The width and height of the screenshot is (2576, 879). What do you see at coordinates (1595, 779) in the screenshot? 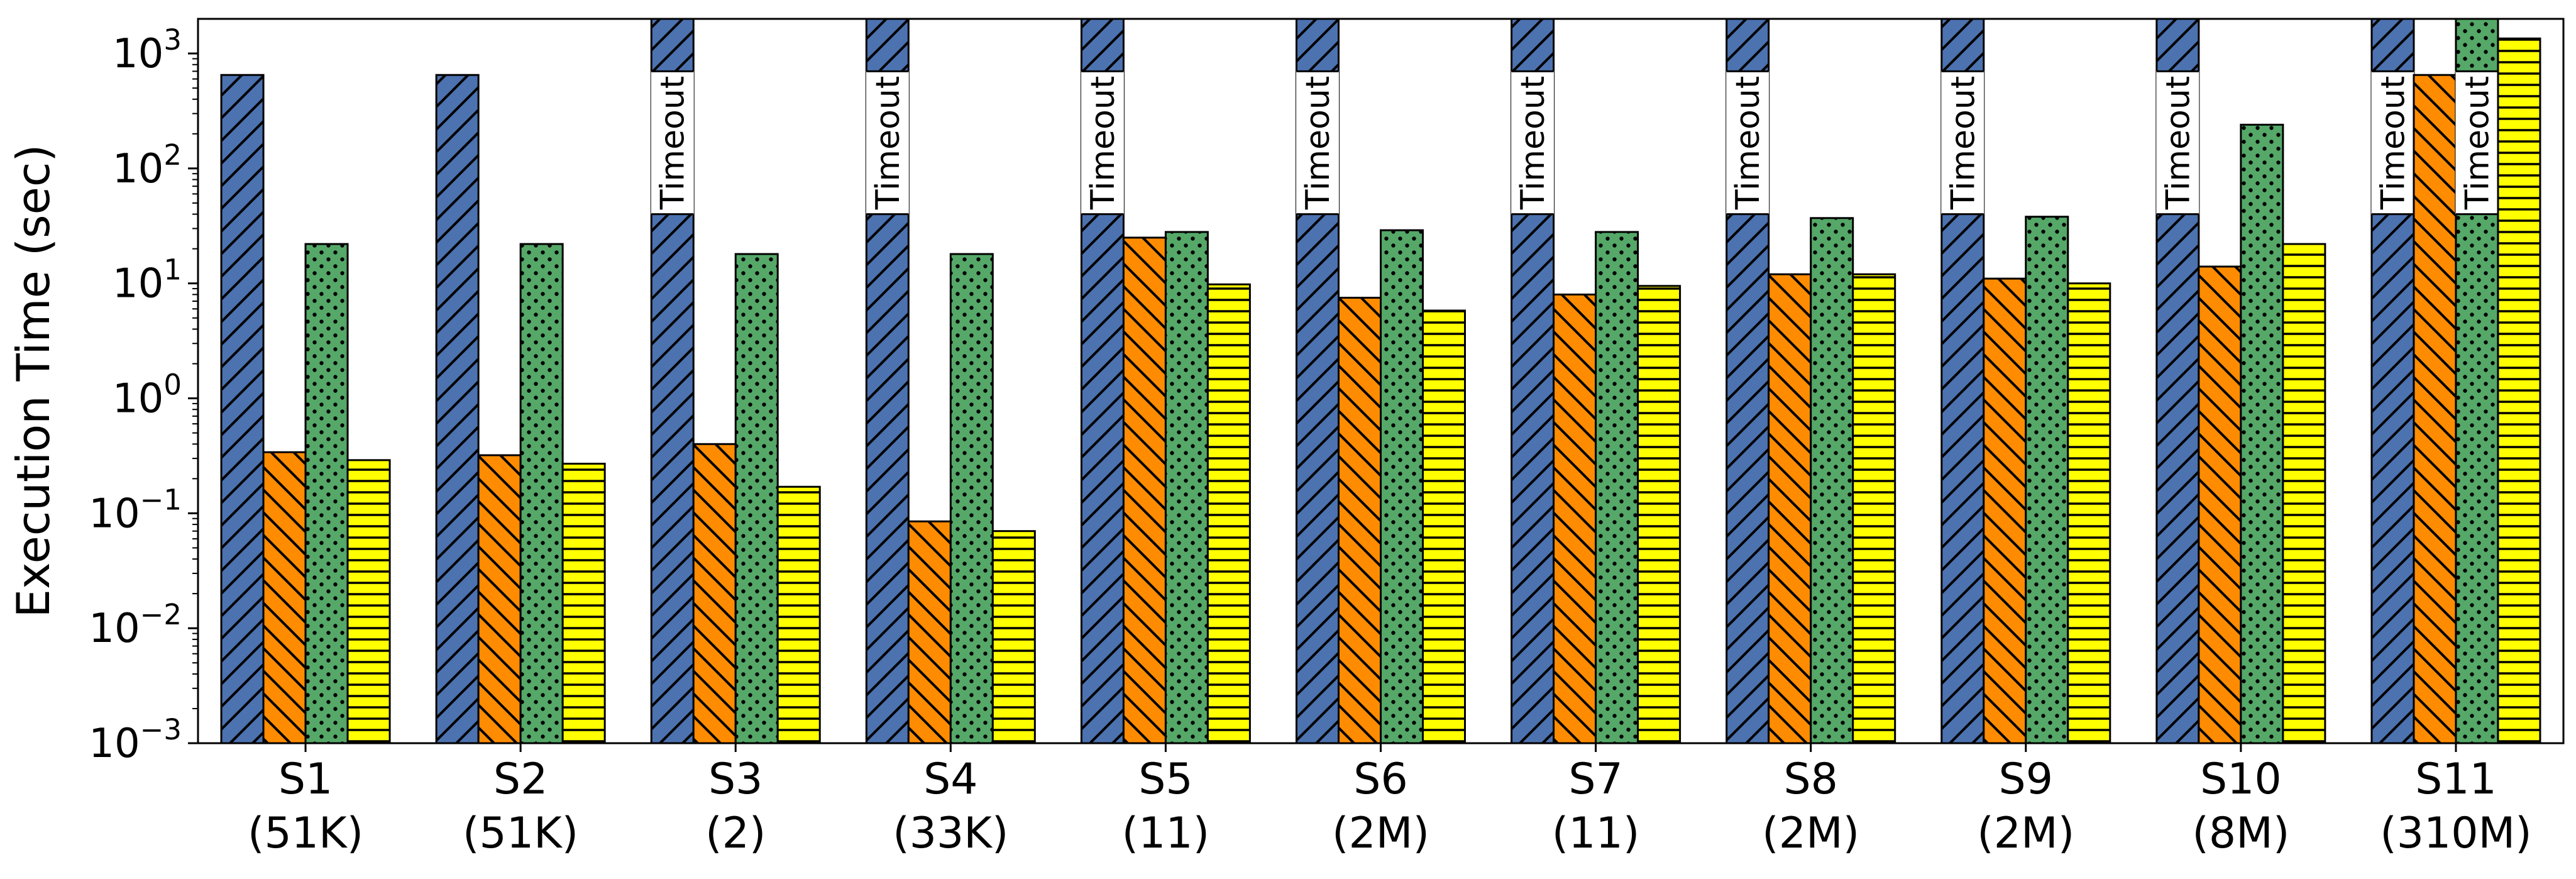
I see `x-tick-label-s7: S7` at bounding box center [1595, 779].